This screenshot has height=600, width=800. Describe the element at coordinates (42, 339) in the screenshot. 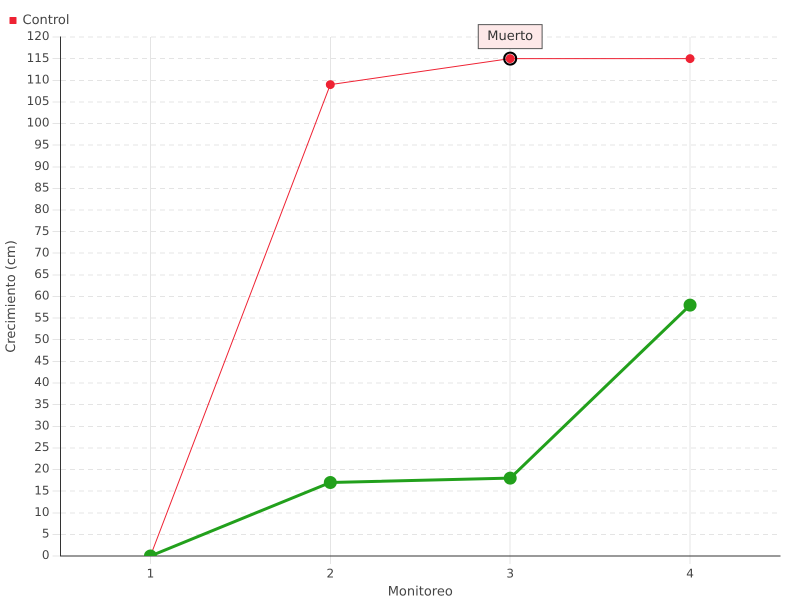

I see `y-tick-label: 50` at that location.